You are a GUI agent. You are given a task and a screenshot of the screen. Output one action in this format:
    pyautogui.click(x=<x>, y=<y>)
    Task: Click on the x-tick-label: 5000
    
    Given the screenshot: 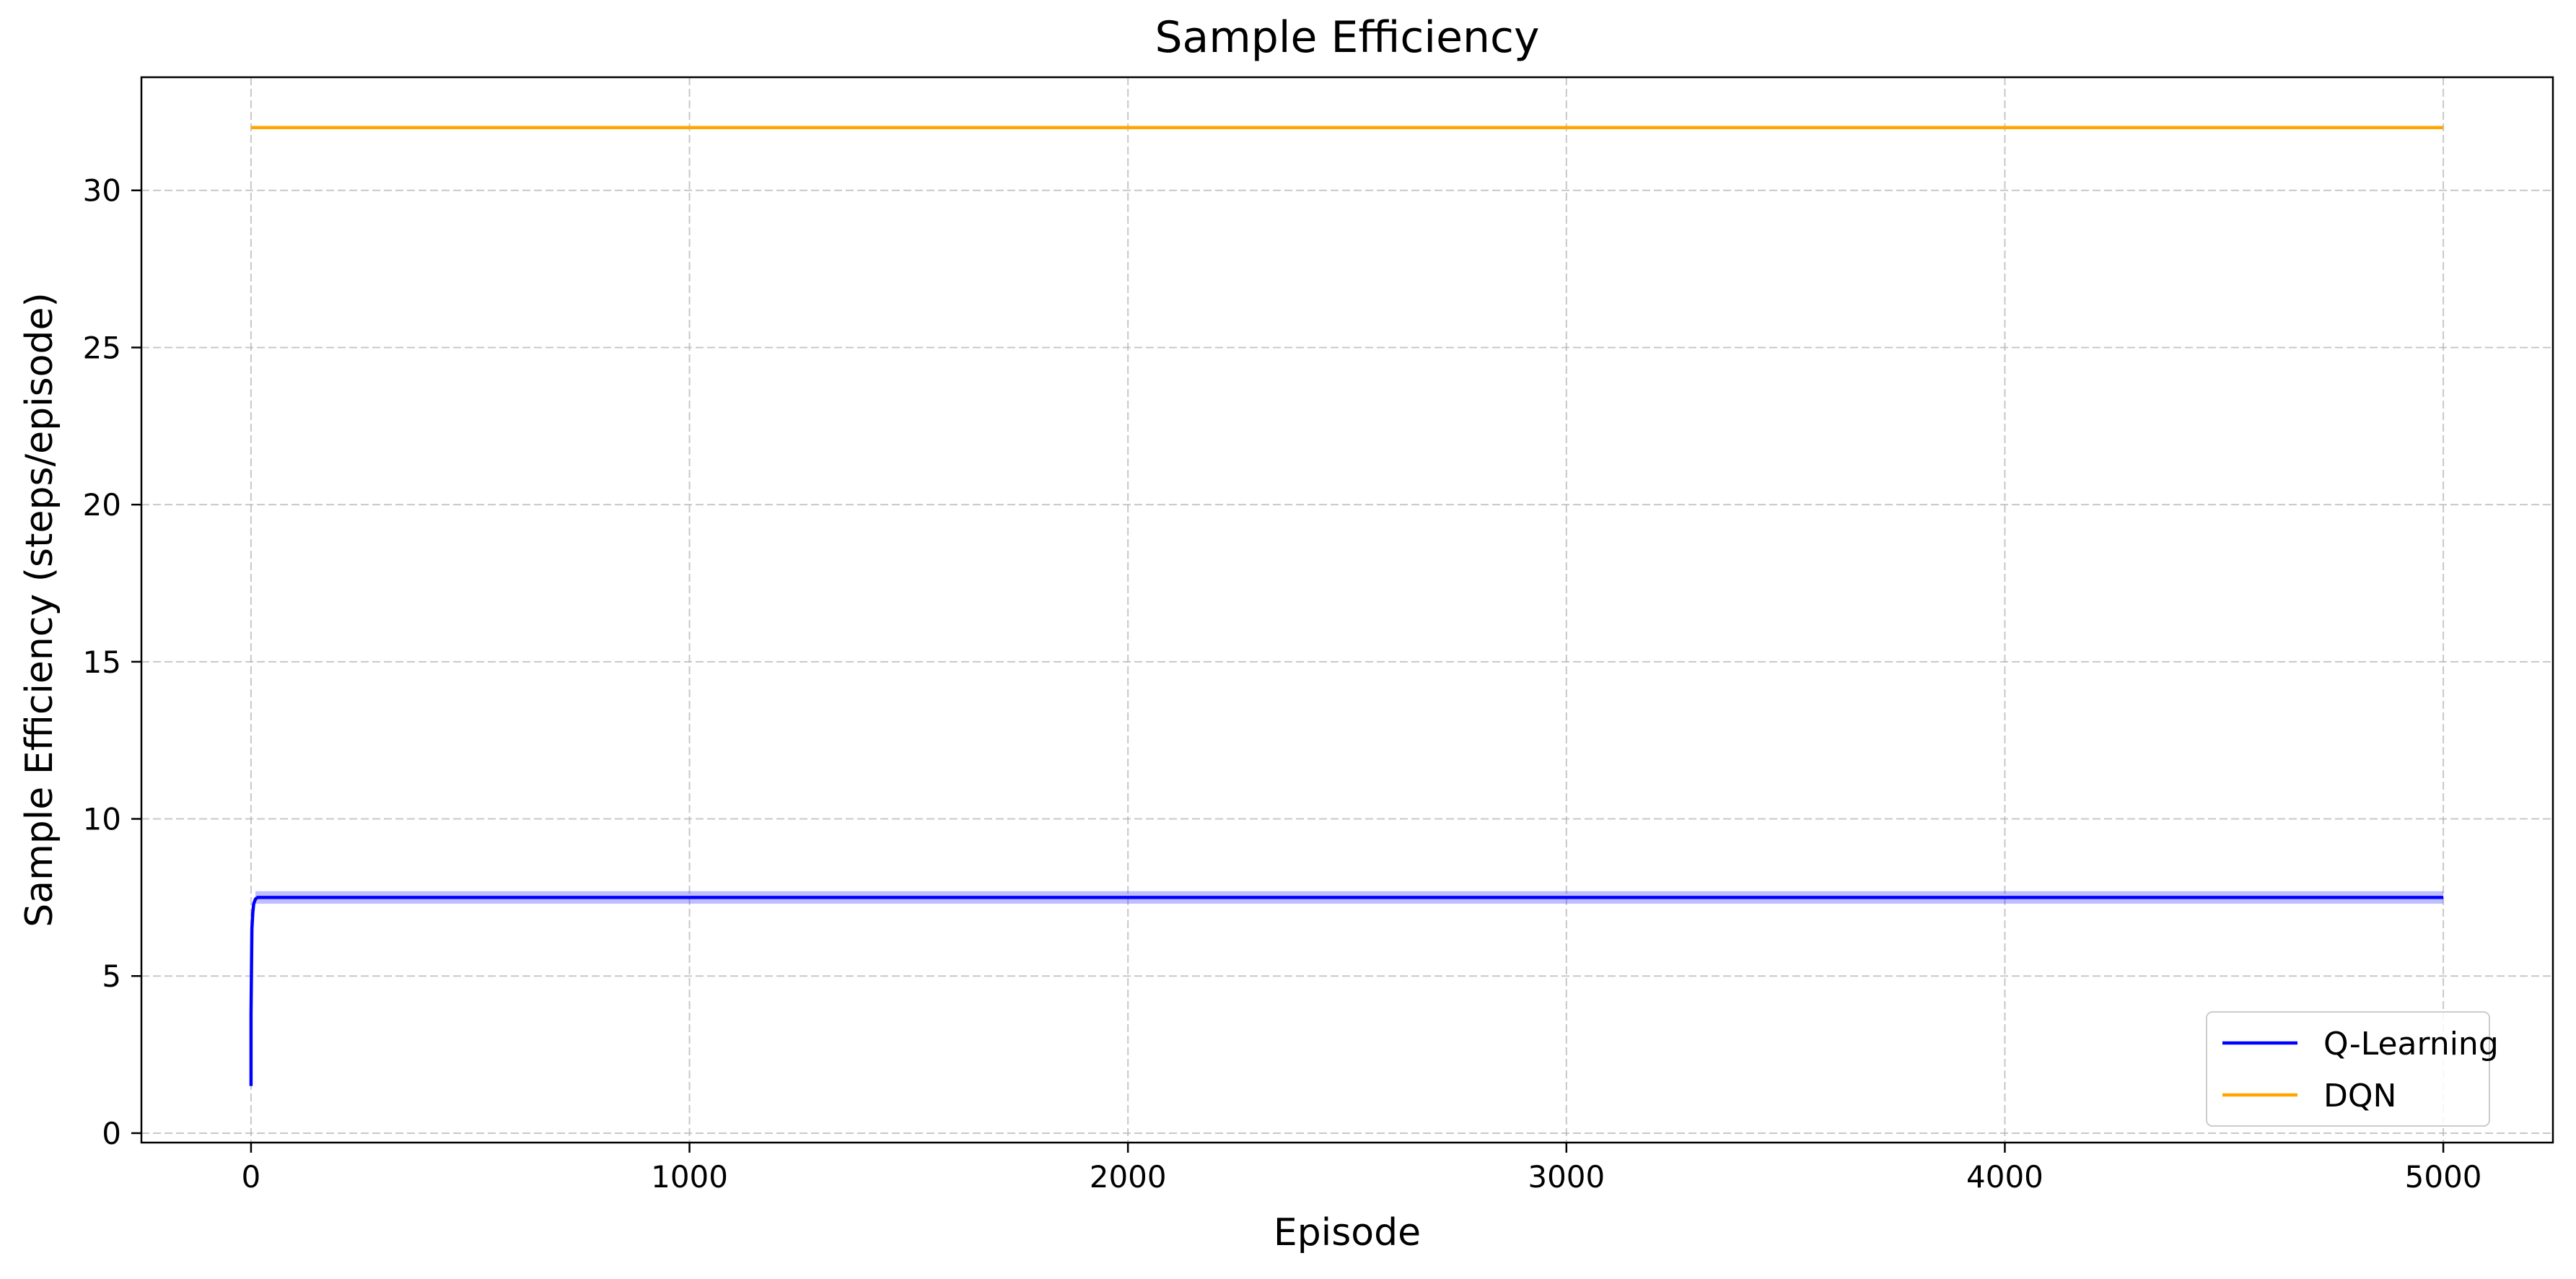 What is the action you would take?
    pyautogui.click(x=2443, y=1177)
    